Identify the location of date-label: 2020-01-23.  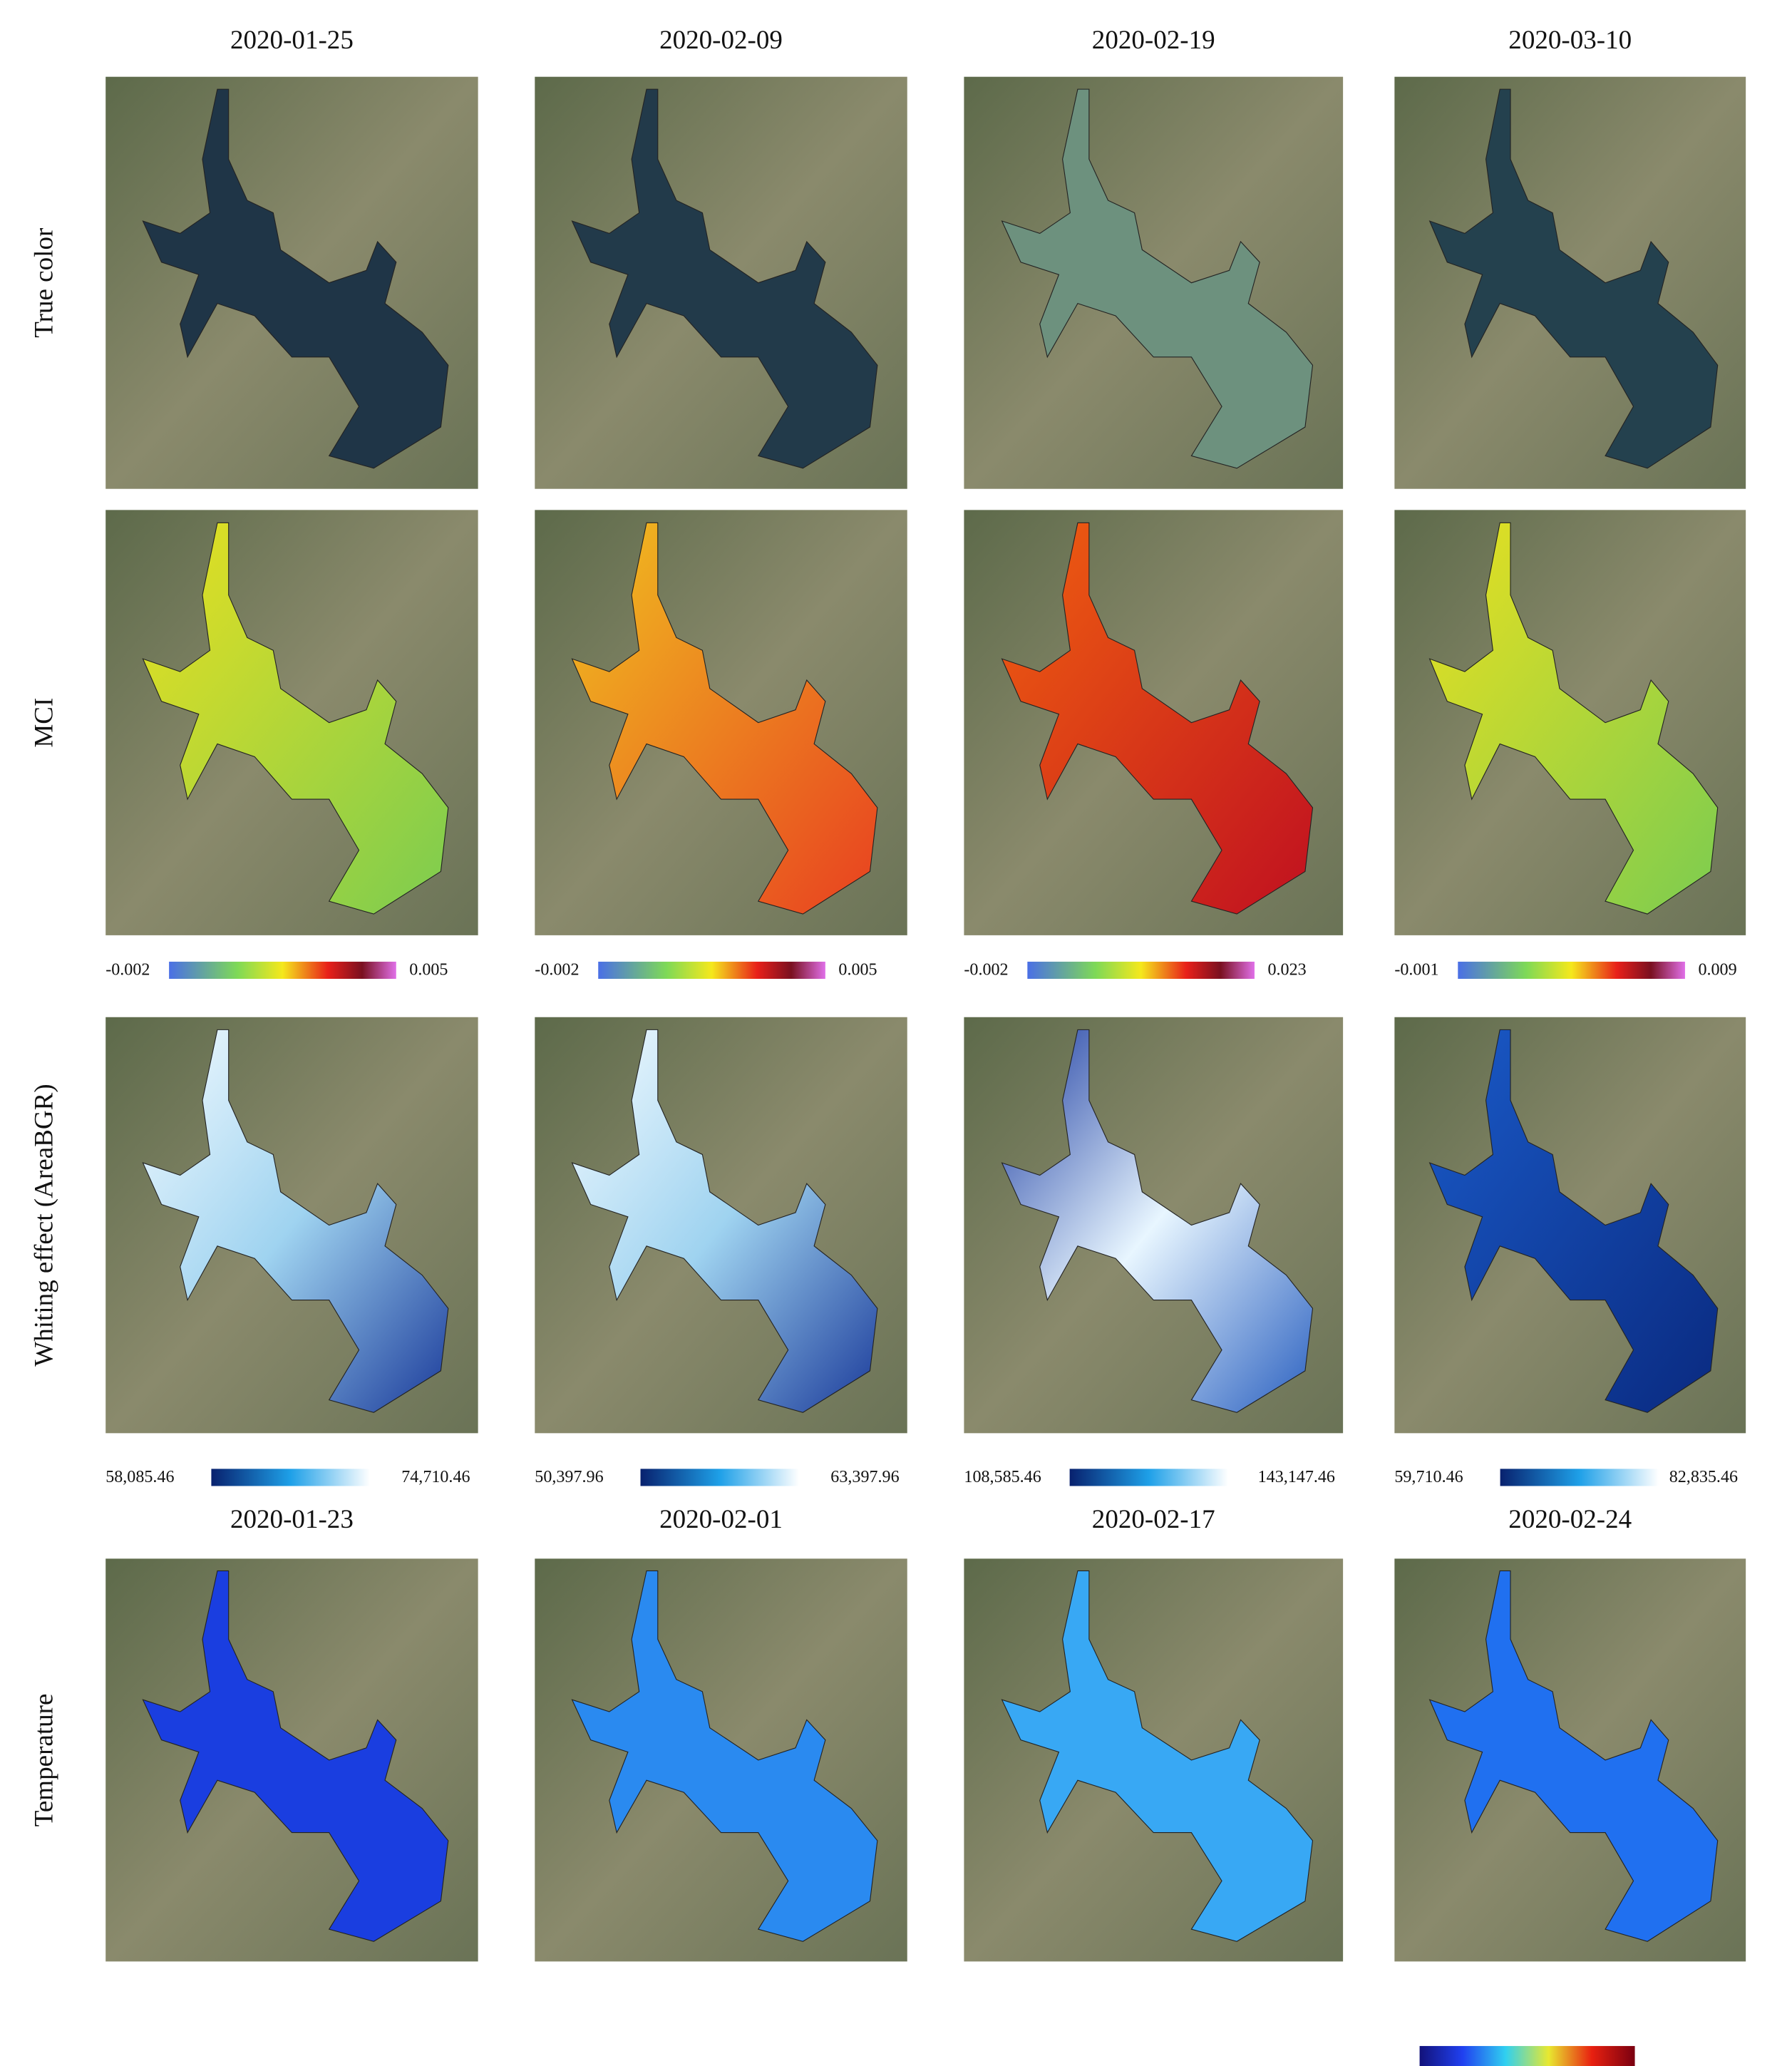
(292, 1519).